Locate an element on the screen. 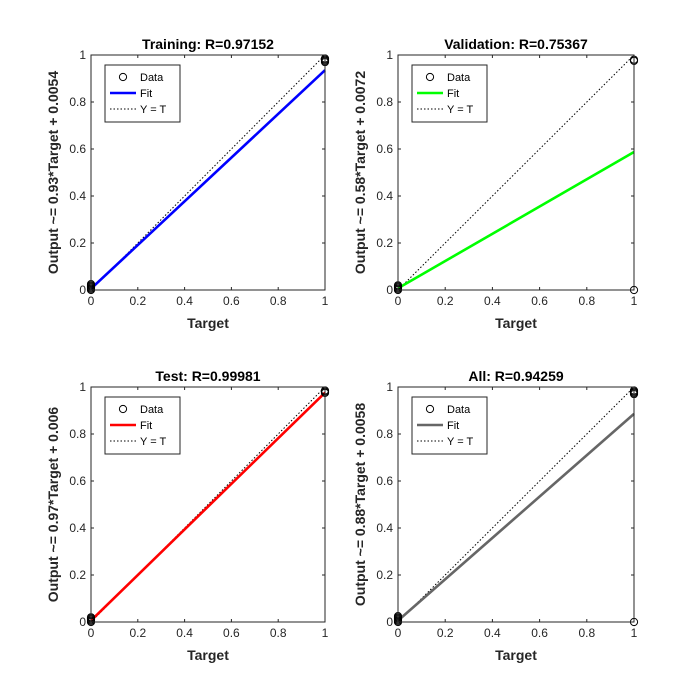 Image resolution: width=700 pixels, height=700 pixels. chart-title: Training: R=0.97152 is located at coordinates (208, 44).